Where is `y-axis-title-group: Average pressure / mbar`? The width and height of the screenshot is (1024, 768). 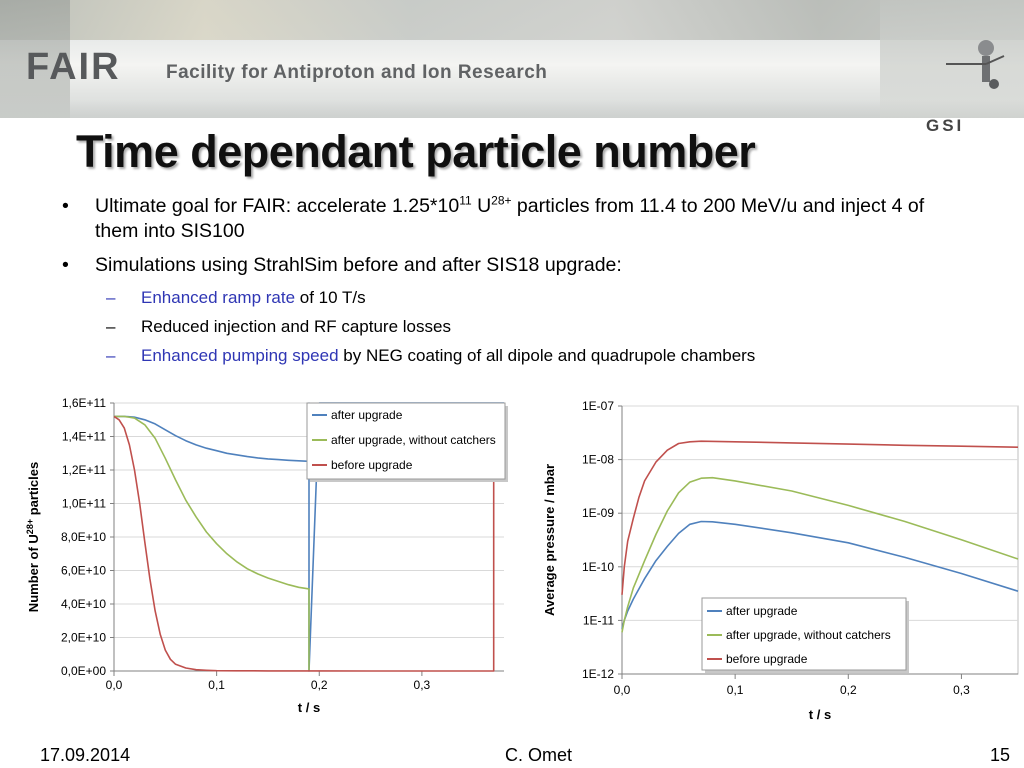
y-axis-title-group: Average pressure / mbar is located at coordinates (549, 540).